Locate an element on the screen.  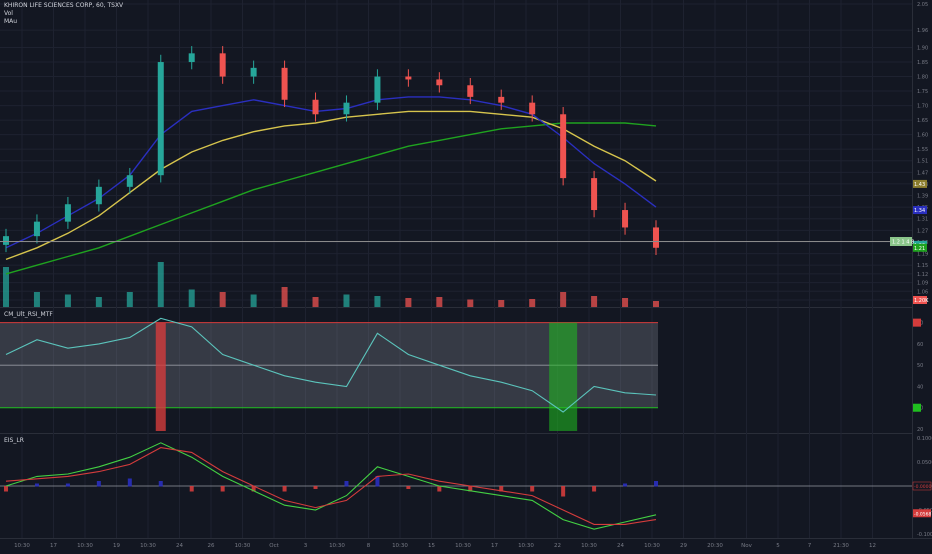
pivot-badge-bg is located at coordinates (901, 241).